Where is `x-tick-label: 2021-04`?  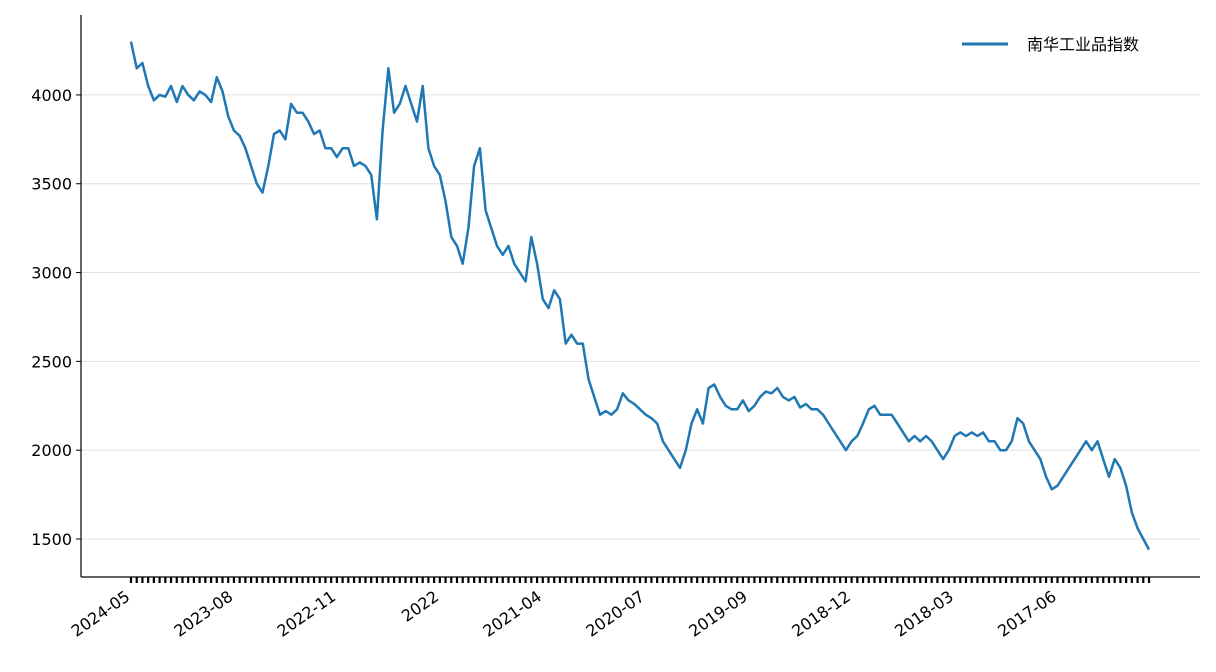 x-tick-label: 2021-04 is located at coordinates (512, 614).